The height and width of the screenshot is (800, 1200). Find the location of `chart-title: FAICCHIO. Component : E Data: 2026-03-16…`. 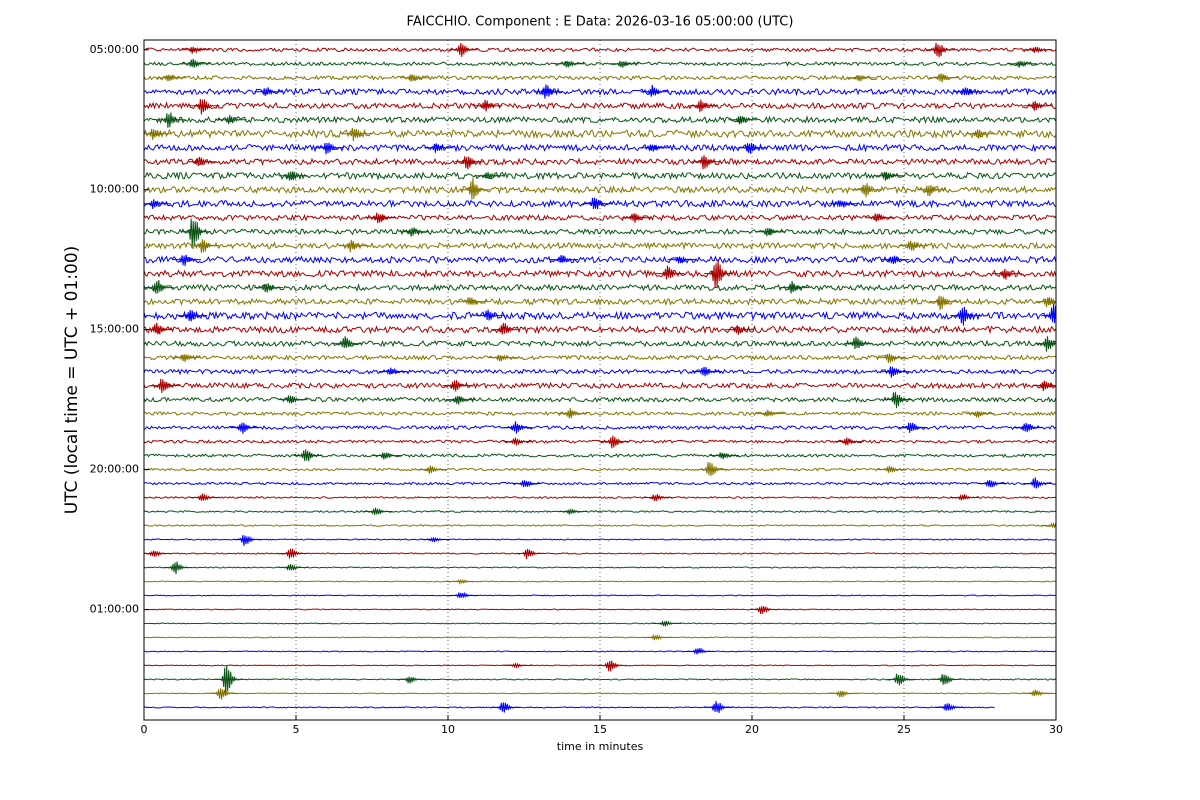

chart-title: FAICCHIO. Component : E Data: 2026-03-16… is located at coordinates (600, 22).